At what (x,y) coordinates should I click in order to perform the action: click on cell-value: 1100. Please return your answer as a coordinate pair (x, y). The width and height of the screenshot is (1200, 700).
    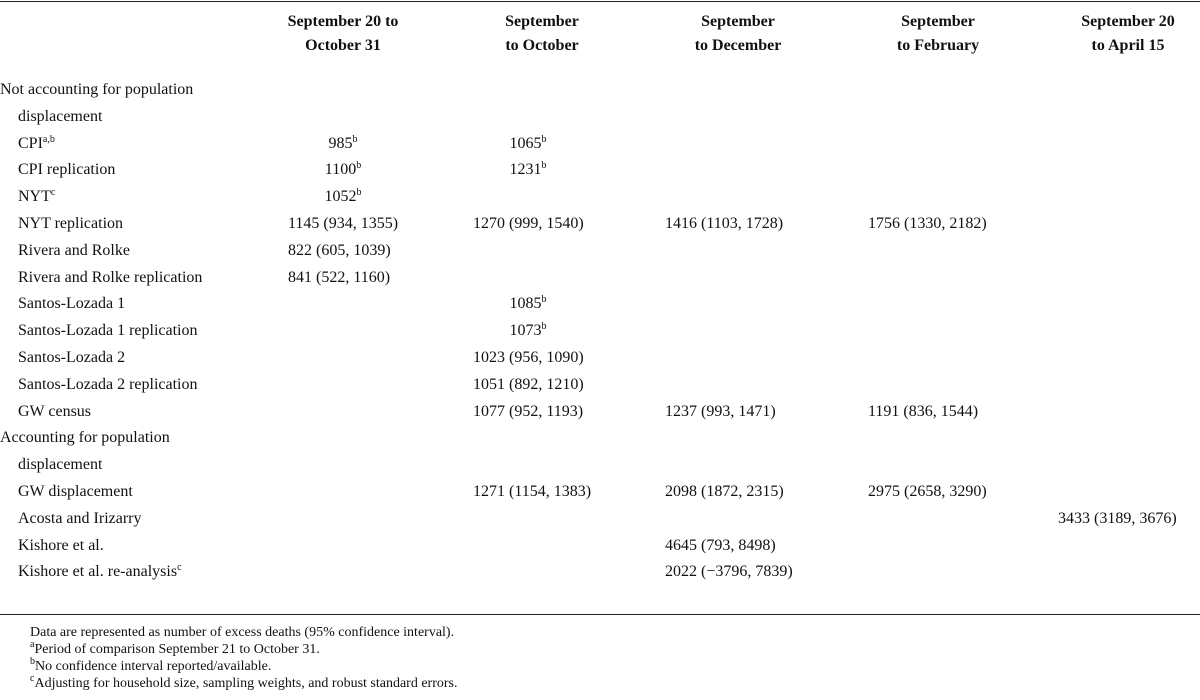
    Looking at the image, I should click on (340, 170).